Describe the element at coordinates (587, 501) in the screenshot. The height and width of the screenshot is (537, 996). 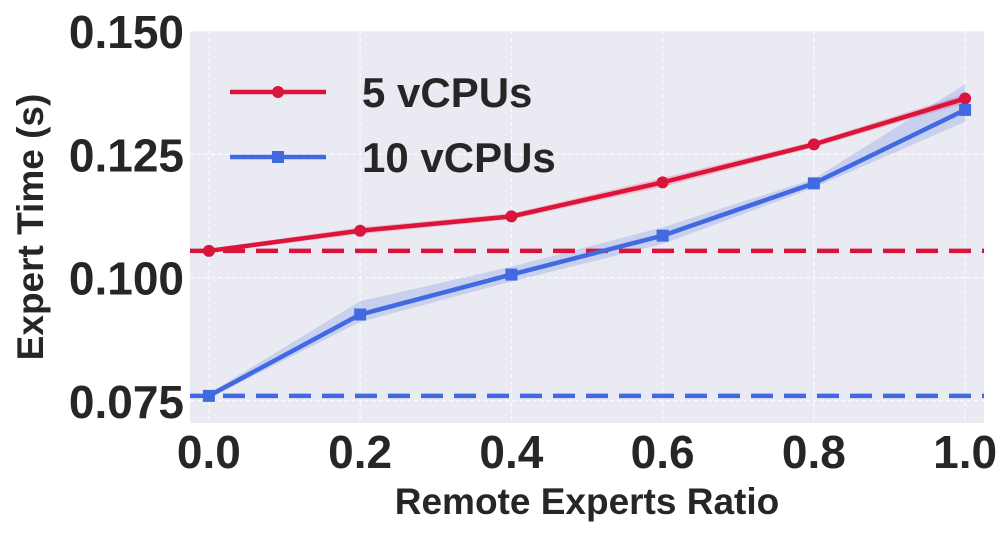
I see `x-axis-label: Remote Experts Ratio` at that location.